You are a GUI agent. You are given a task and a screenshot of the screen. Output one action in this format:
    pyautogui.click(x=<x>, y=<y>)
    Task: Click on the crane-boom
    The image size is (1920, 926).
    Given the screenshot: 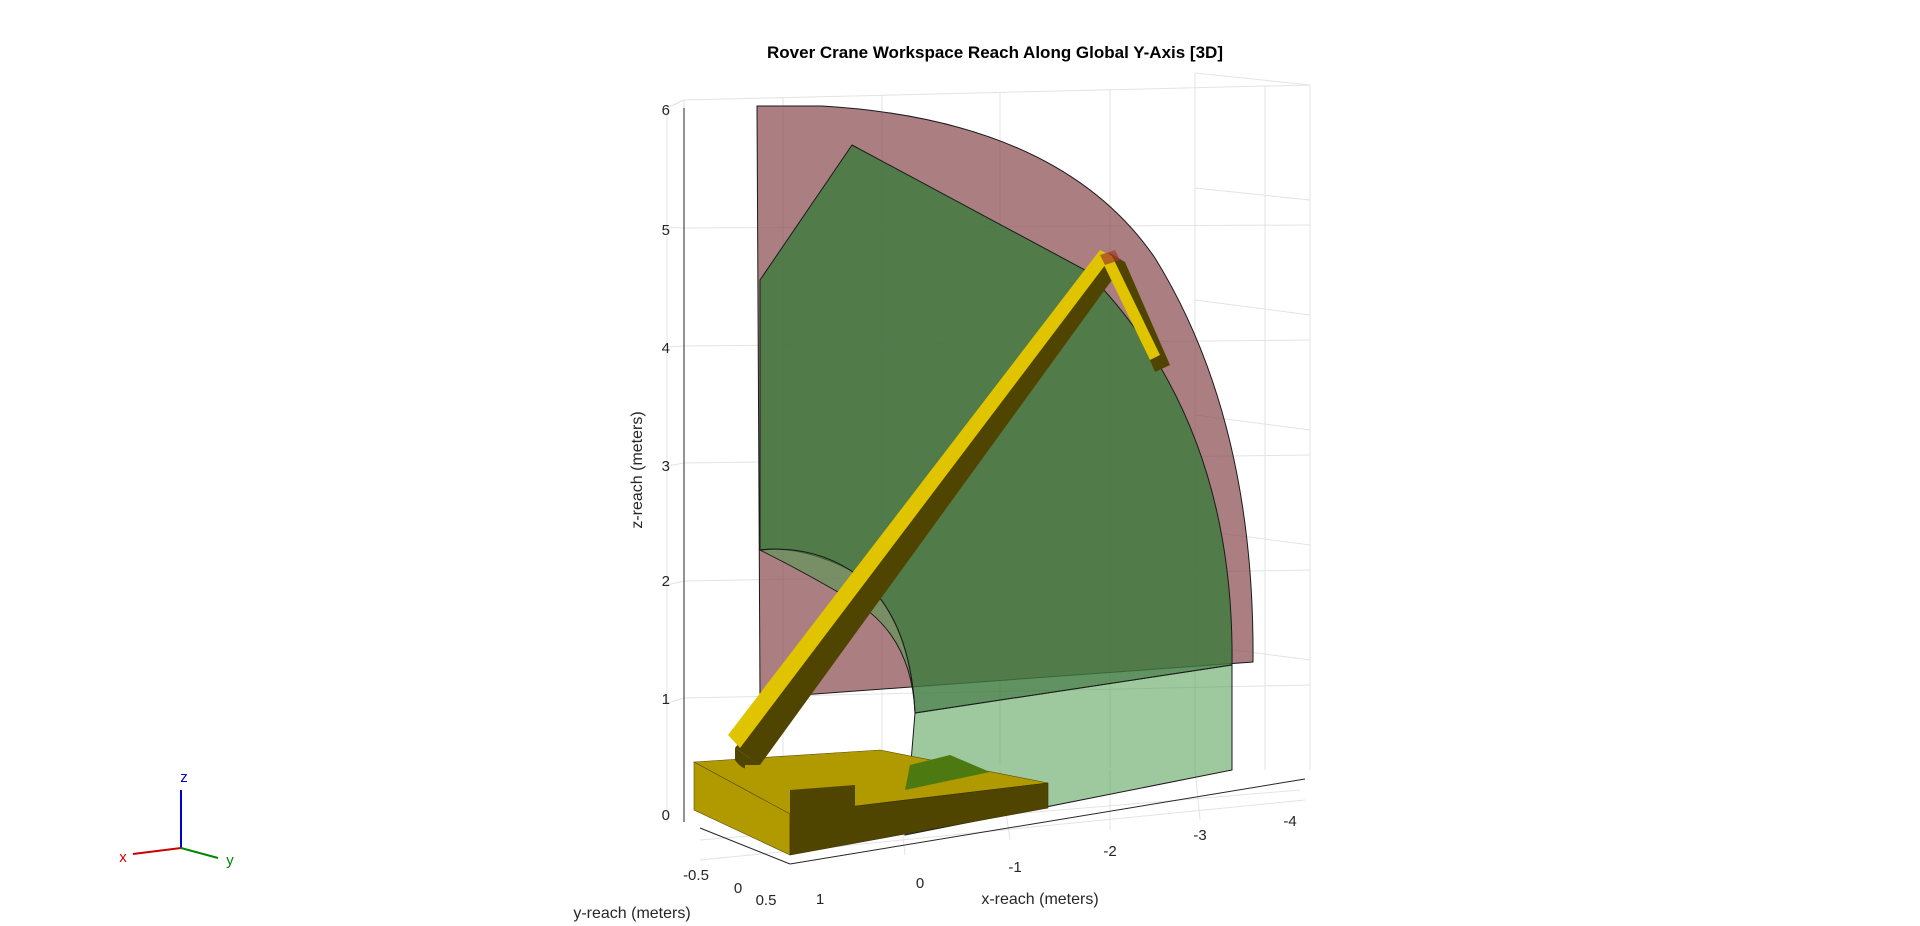 What is the action you would take?
    pyautogui.click(x=949, y=515)
    